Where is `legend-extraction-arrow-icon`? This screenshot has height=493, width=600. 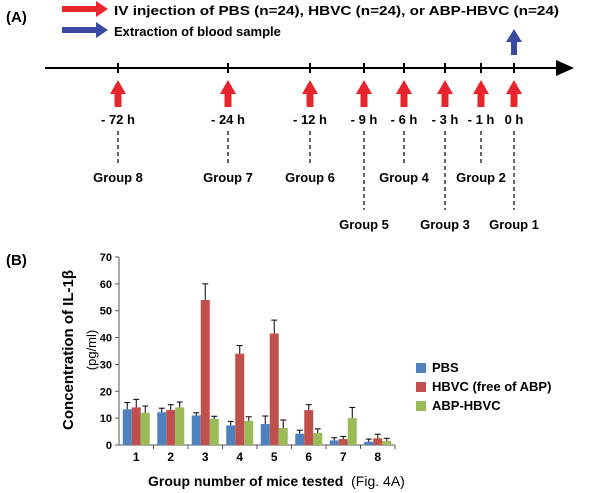
legend-extraction-arrow-icon is located at coordinates (85, 30).